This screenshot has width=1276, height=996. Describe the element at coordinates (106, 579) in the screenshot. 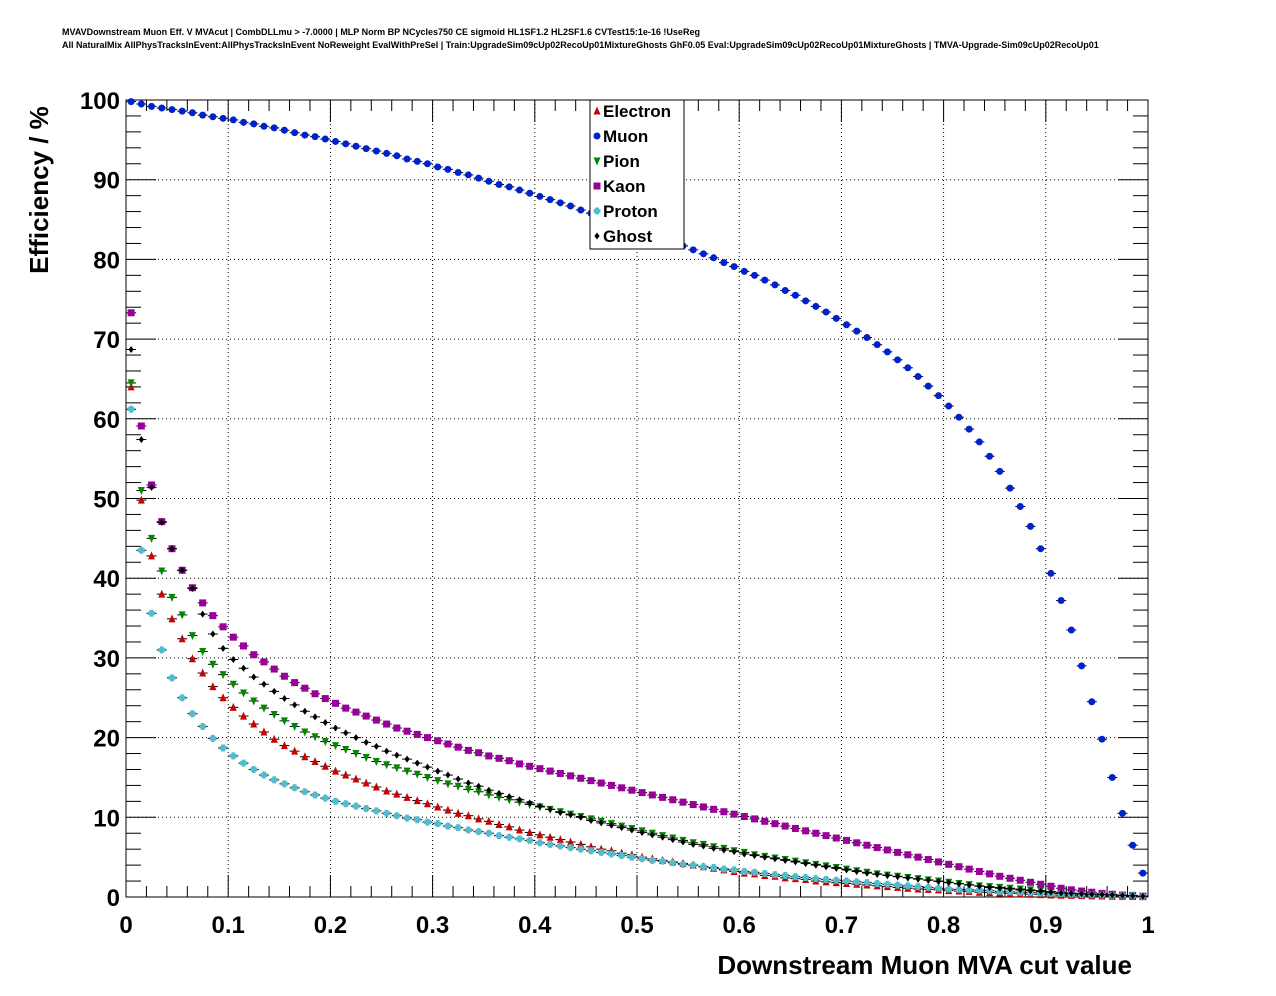

I see `y-tick-label: 40` at that location.